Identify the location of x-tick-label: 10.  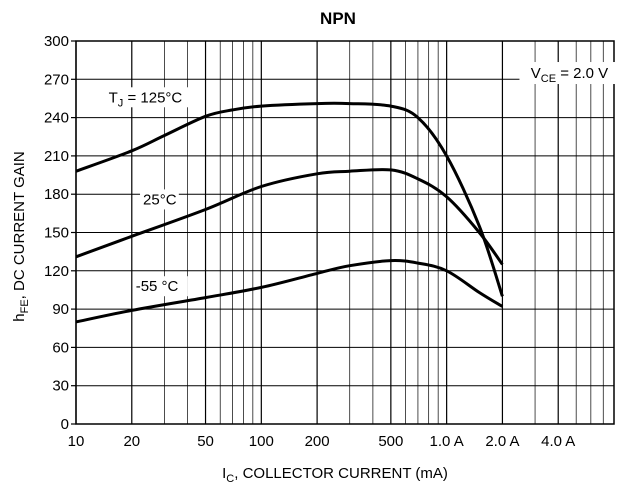
(76, 441).